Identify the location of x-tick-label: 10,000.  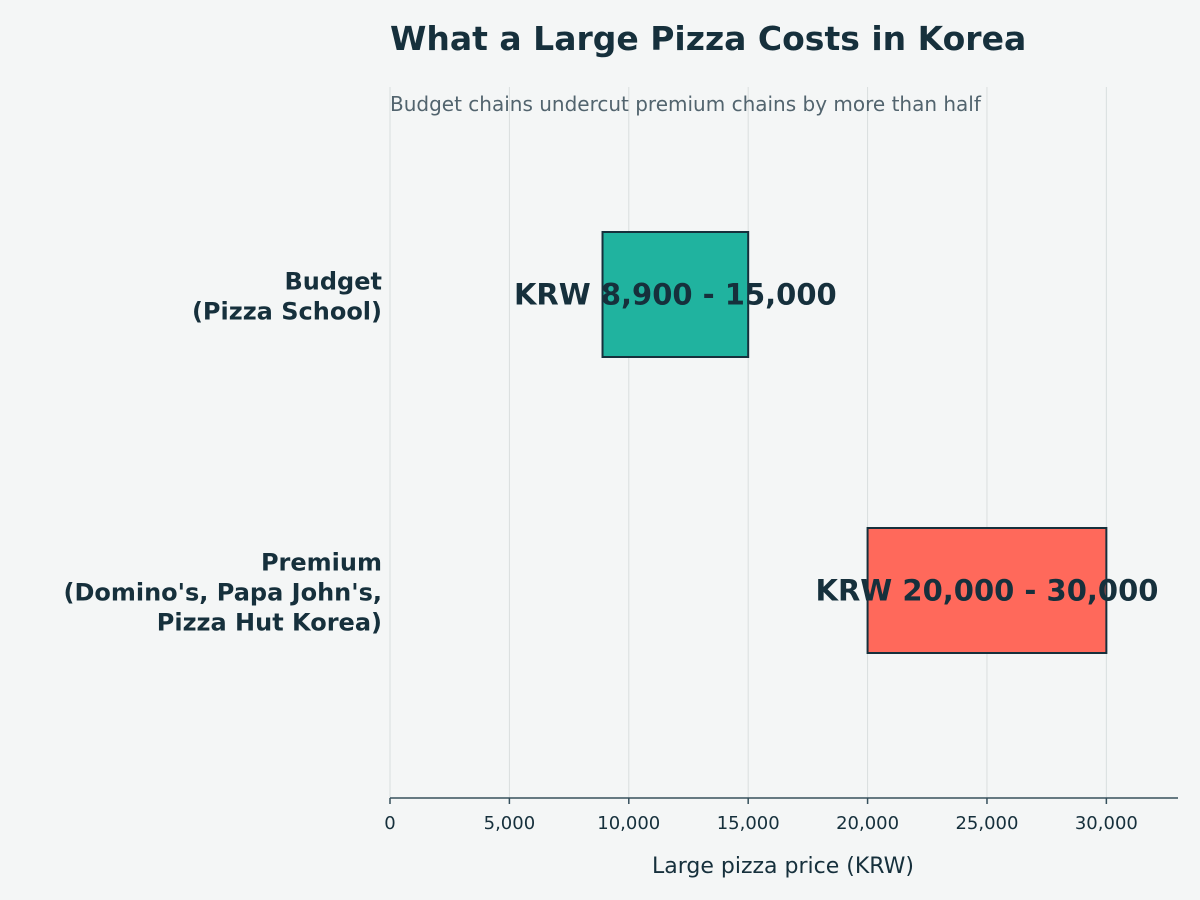
(628, 823).